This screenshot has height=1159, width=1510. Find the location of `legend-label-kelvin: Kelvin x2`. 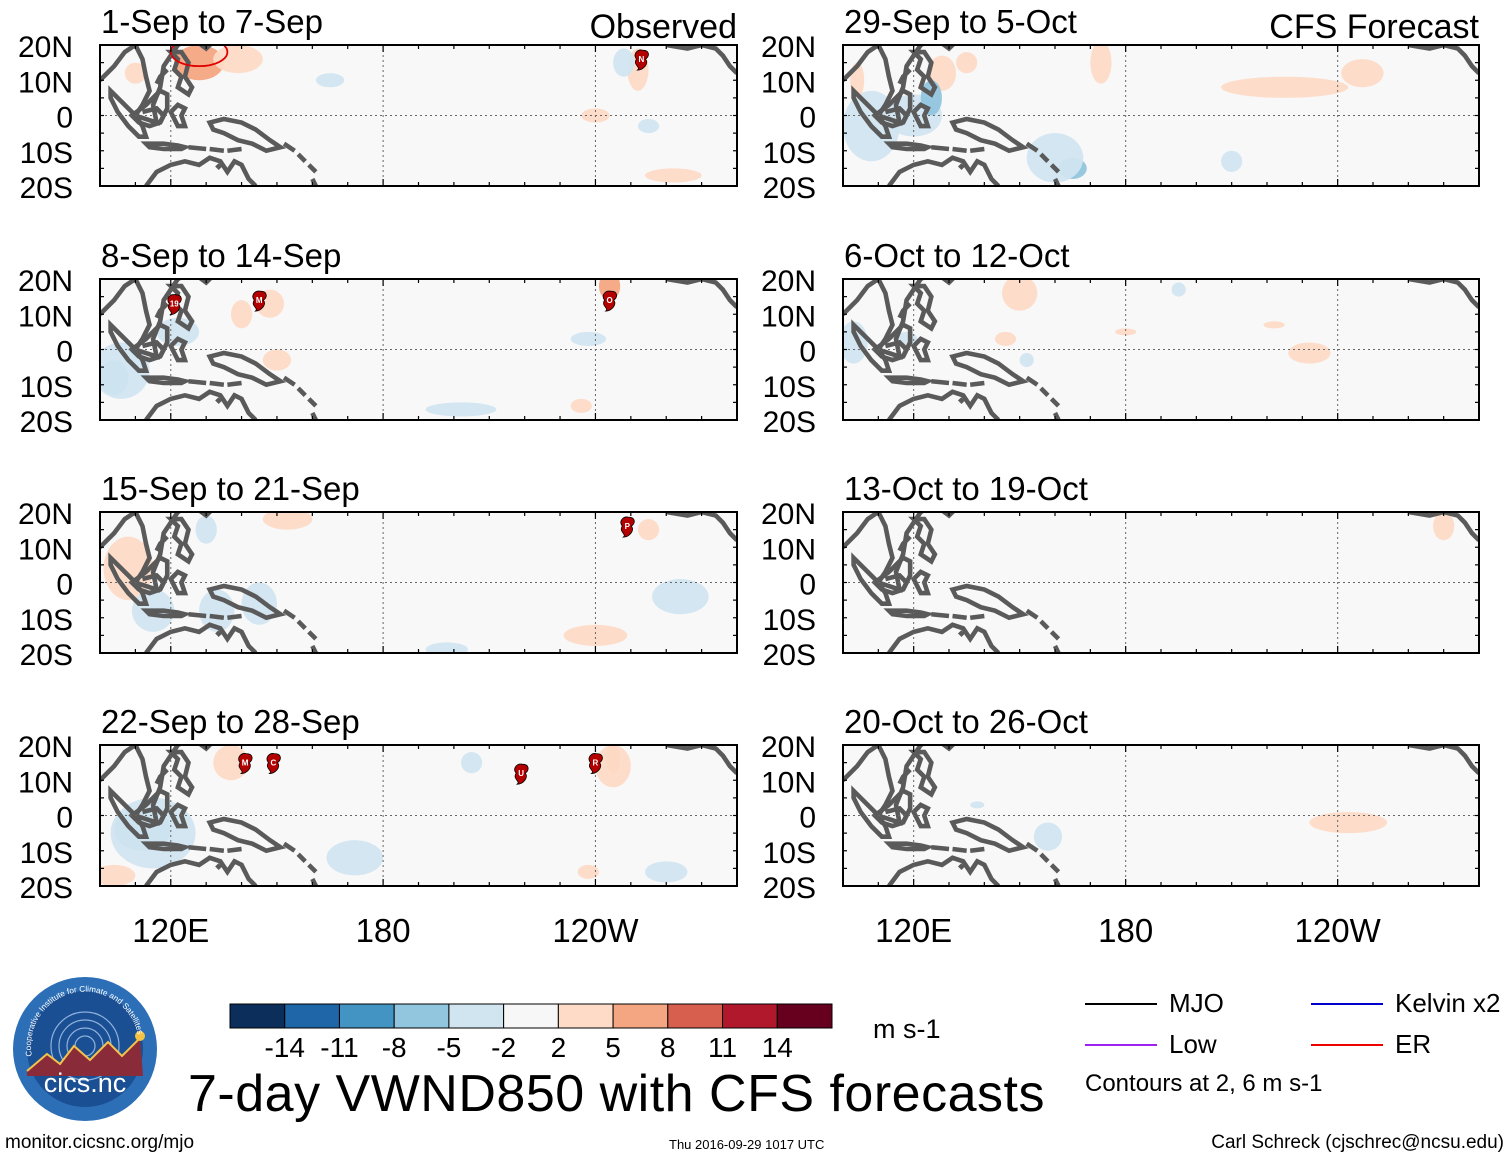

legend-label-kelvin: Kelvin x2 is located at coordinates (1448, 1003).